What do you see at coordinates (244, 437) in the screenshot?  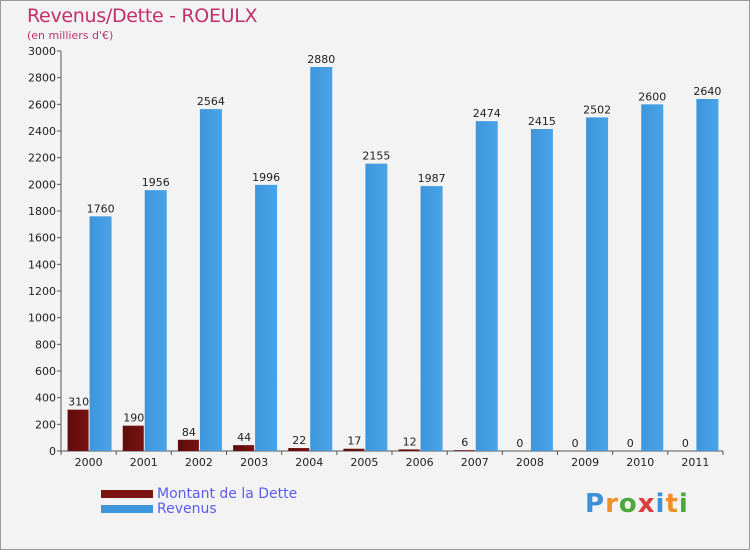 I see `data-label-debt: 44` at bounding box center [244, 437].